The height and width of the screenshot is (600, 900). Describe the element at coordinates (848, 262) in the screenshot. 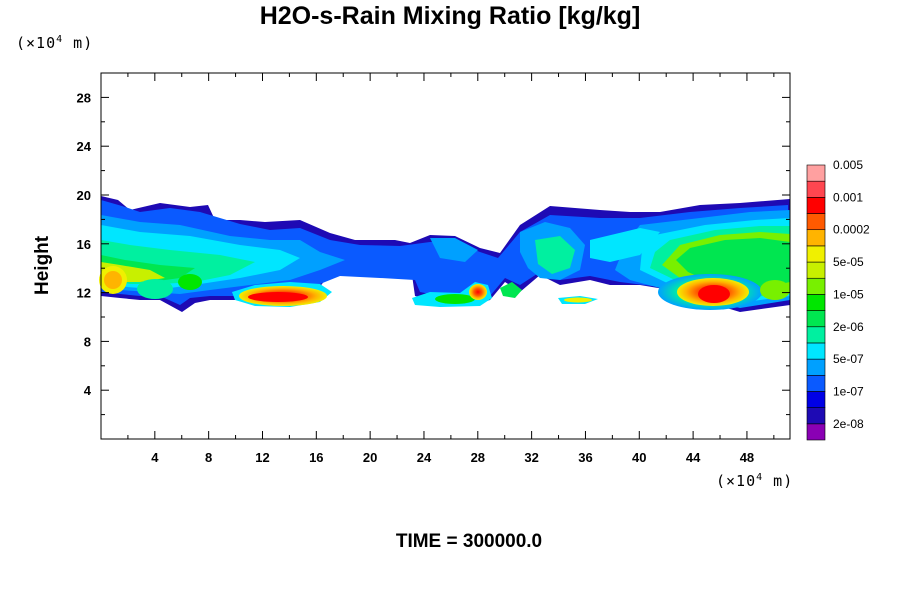

I see `colorbar-label: 5e-05` at that location.